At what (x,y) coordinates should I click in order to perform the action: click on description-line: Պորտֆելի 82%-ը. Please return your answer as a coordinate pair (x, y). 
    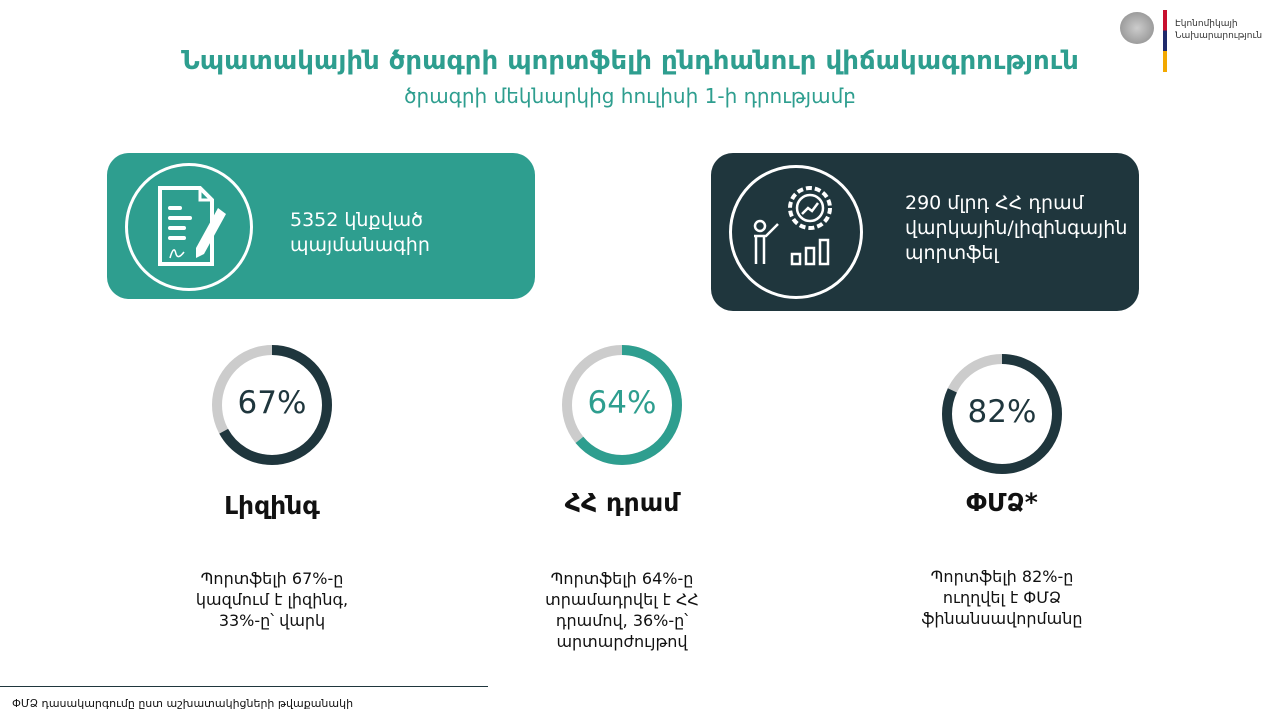
    Looking at the image, I should click on (1002, 576).